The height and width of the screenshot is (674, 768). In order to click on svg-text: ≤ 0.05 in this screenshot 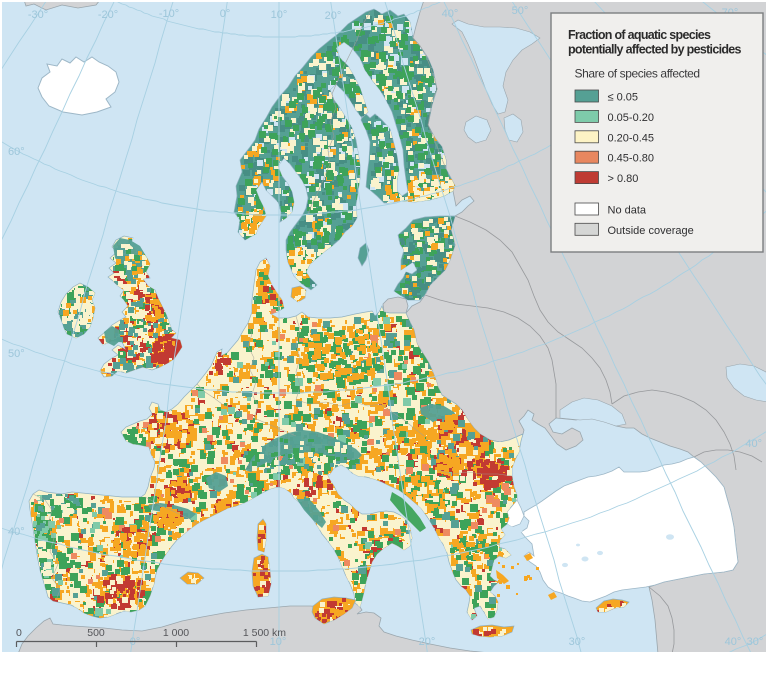, I will do `click(623, 98)`.